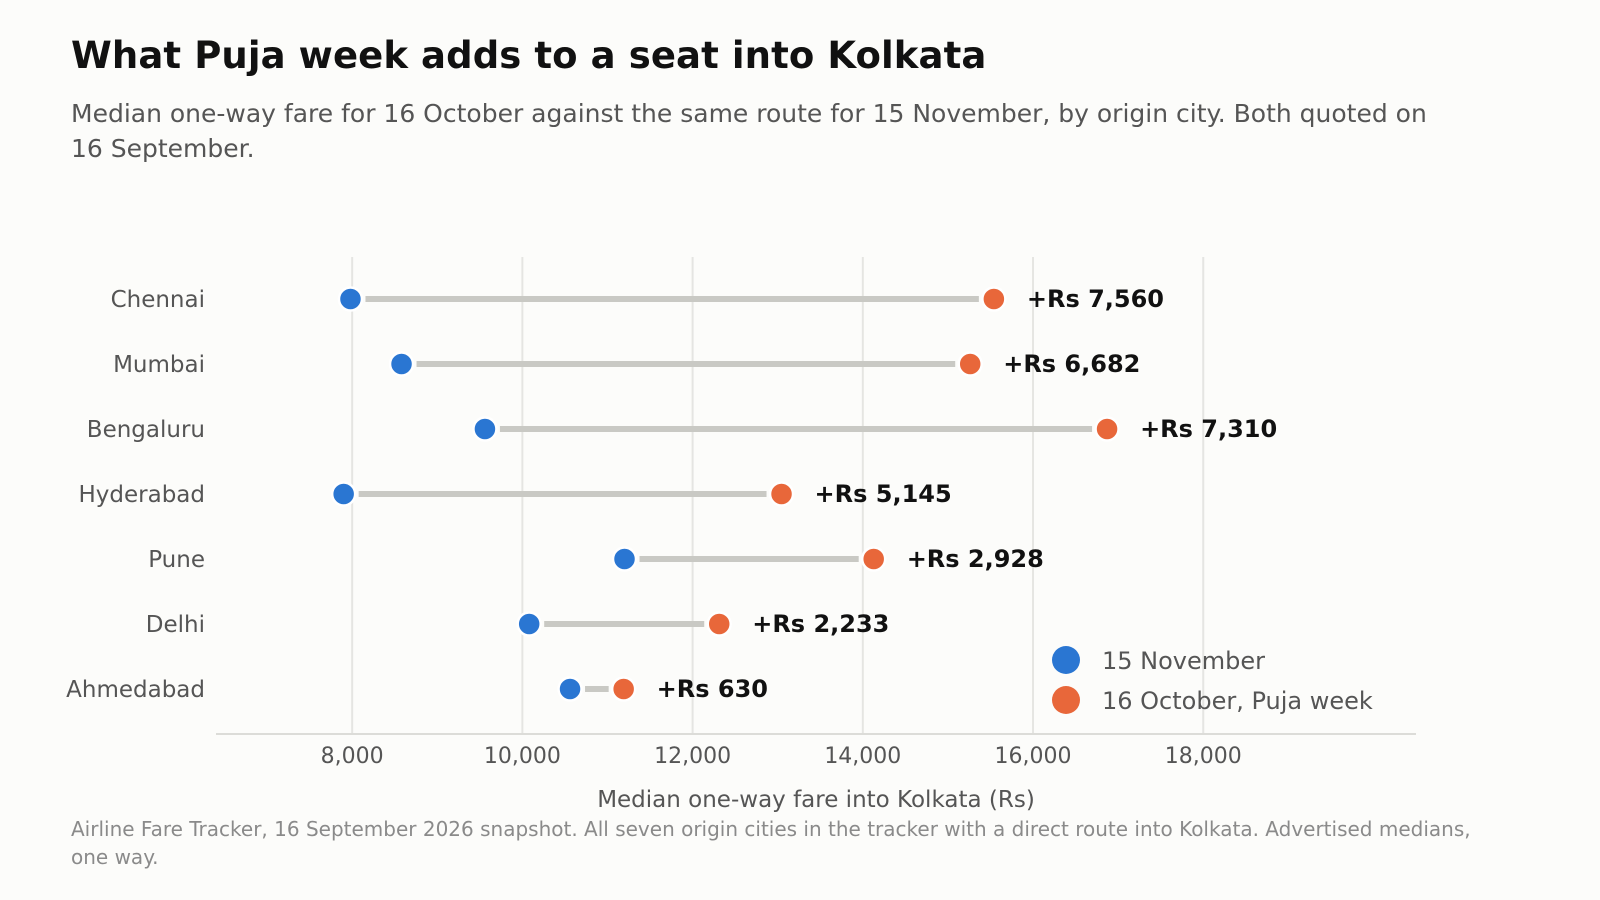  What do you see at coordinates (820, 624) in the screenshot?
I see `difference-label: +Rs 2,233` at bounding box center [820, 624].